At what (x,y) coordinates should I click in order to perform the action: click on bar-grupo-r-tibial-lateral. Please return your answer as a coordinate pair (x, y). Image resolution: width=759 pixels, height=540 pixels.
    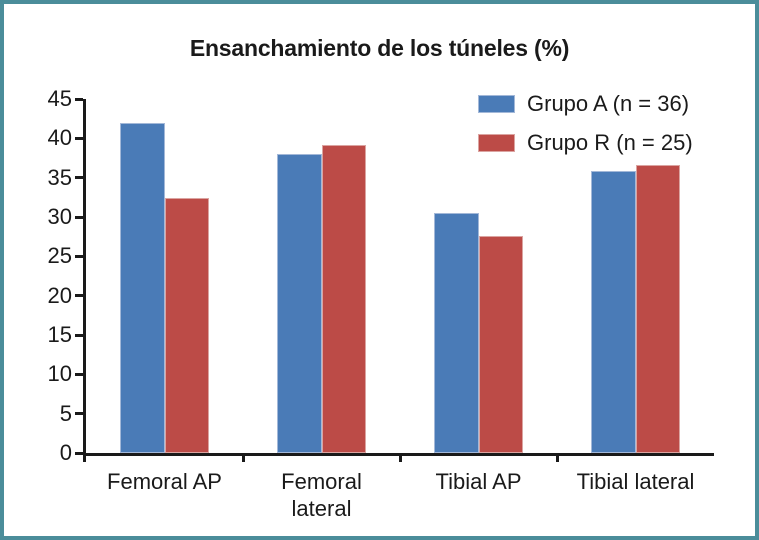
    Looking at the image, I should click on (657, 309).